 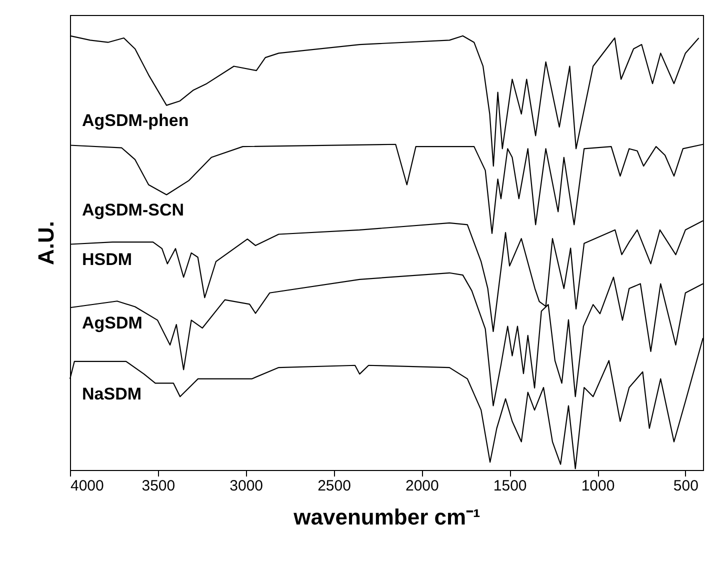 What do you see at coordinates (422, 486) in the screenshot?
I see `x-tick-label: 2000` at bounding box center [422, 486].